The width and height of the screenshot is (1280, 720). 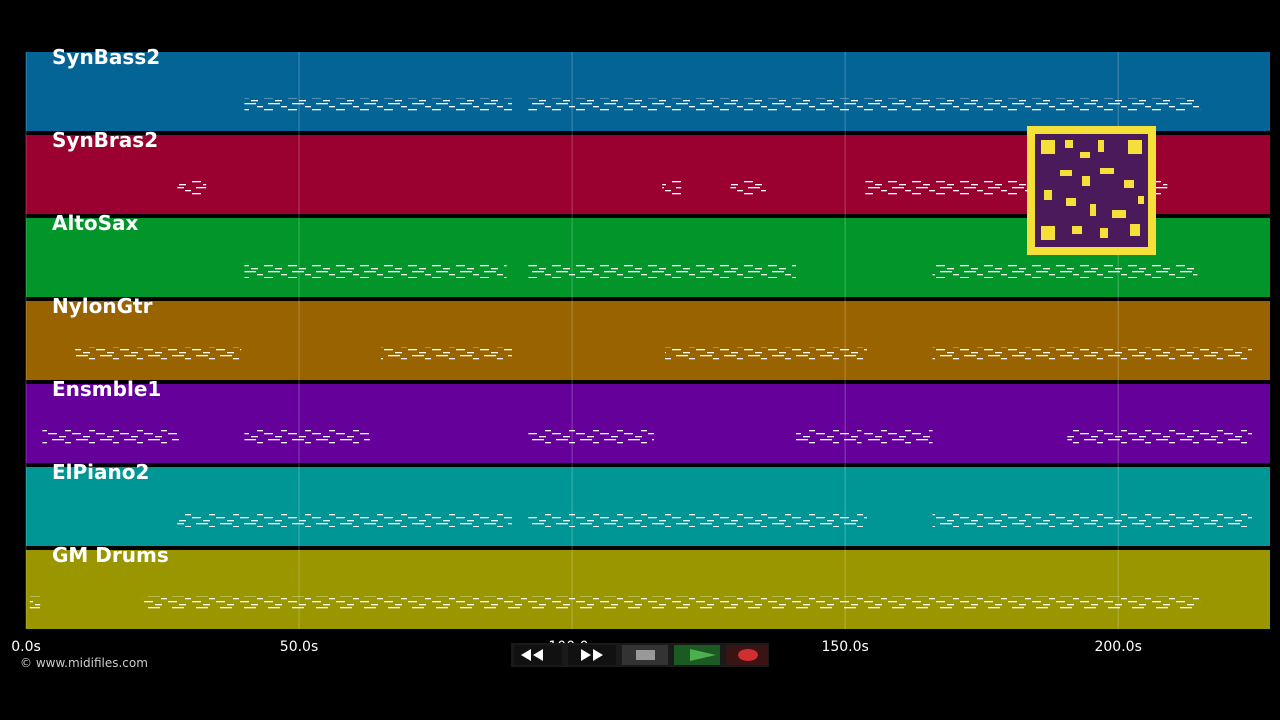 I want to click on transport-controls, so click(x=640, y=655).